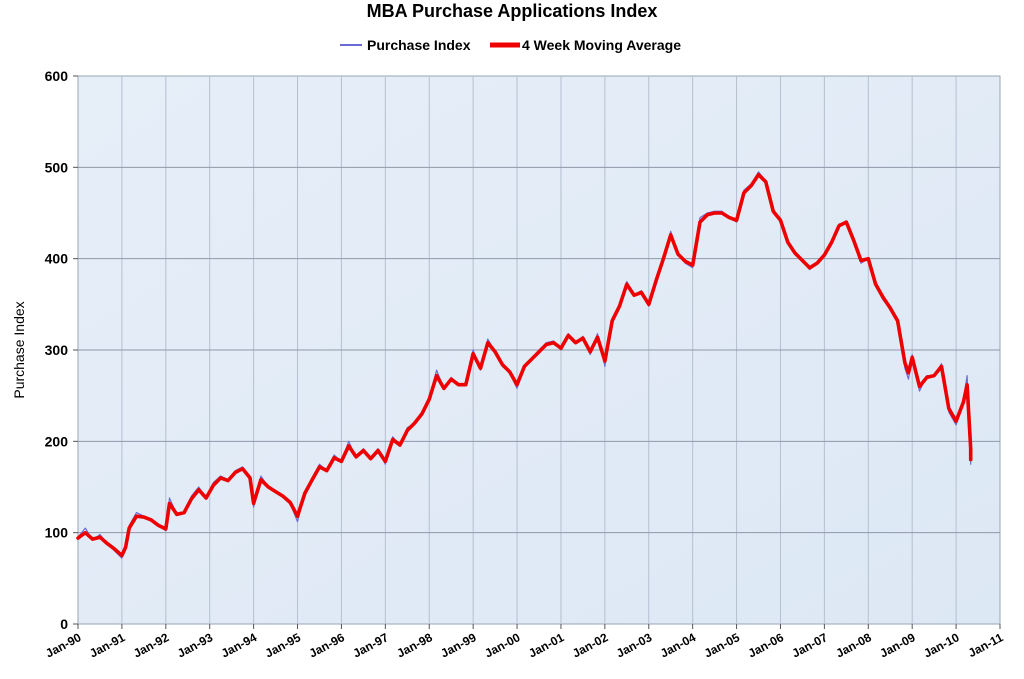 This screenshot has height=679, width=1024. Describe the element at coordinates (64, 624) in the screenshot. I see `y-tick-label: 0` at that location.